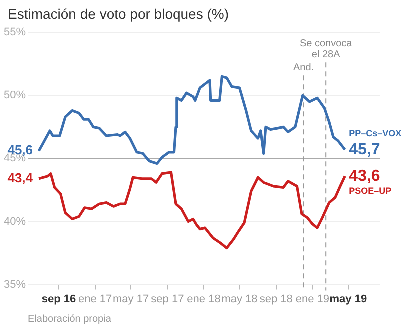 Image resolution: width=414 pixels, height=333 pixels. I want to click on x-tick-label: ene 18, so click(204, 299).